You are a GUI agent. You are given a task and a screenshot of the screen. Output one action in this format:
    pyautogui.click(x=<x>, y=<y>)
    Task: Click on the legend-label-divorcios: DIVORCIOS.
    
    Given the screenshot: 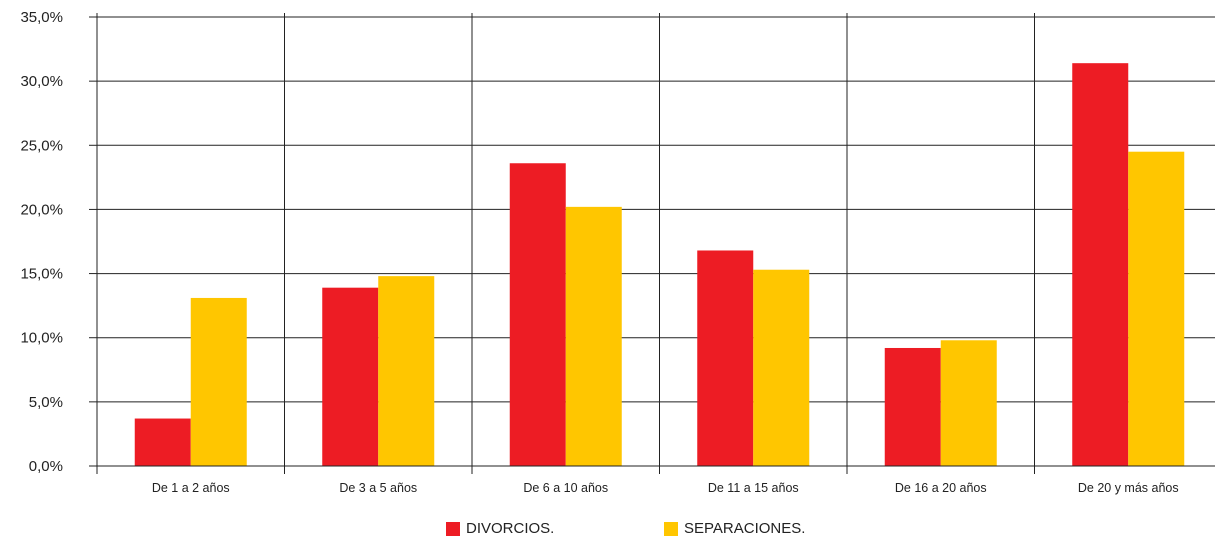 What is the action you would take?
    pyautogui.click(x=510, y=528)
    